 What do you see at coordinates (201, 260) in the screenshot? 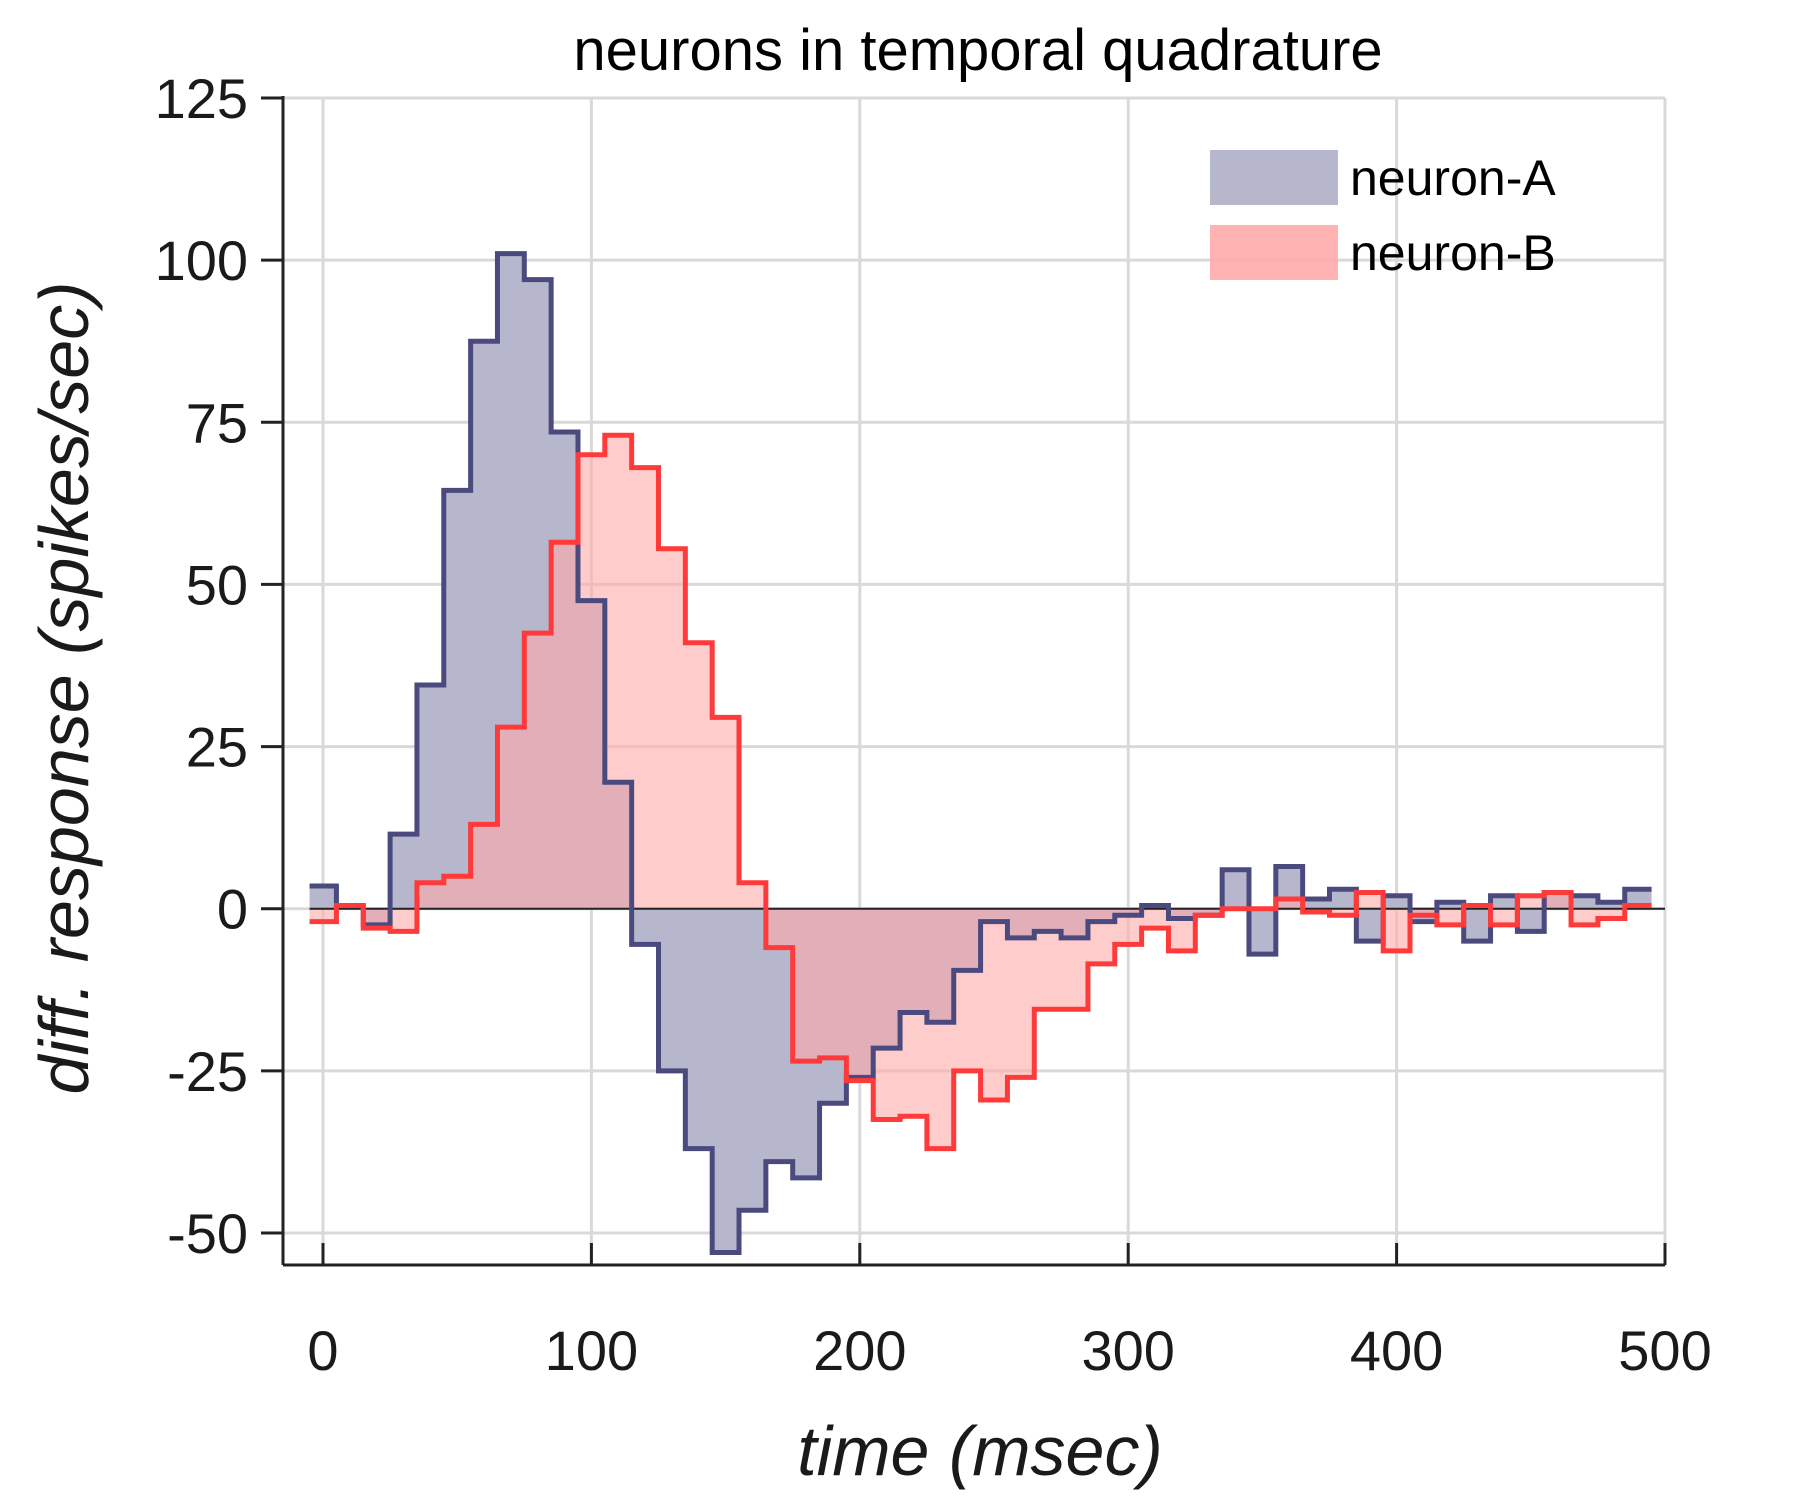
I see `y-tick-label: 100` at bounding box center [201, 260].